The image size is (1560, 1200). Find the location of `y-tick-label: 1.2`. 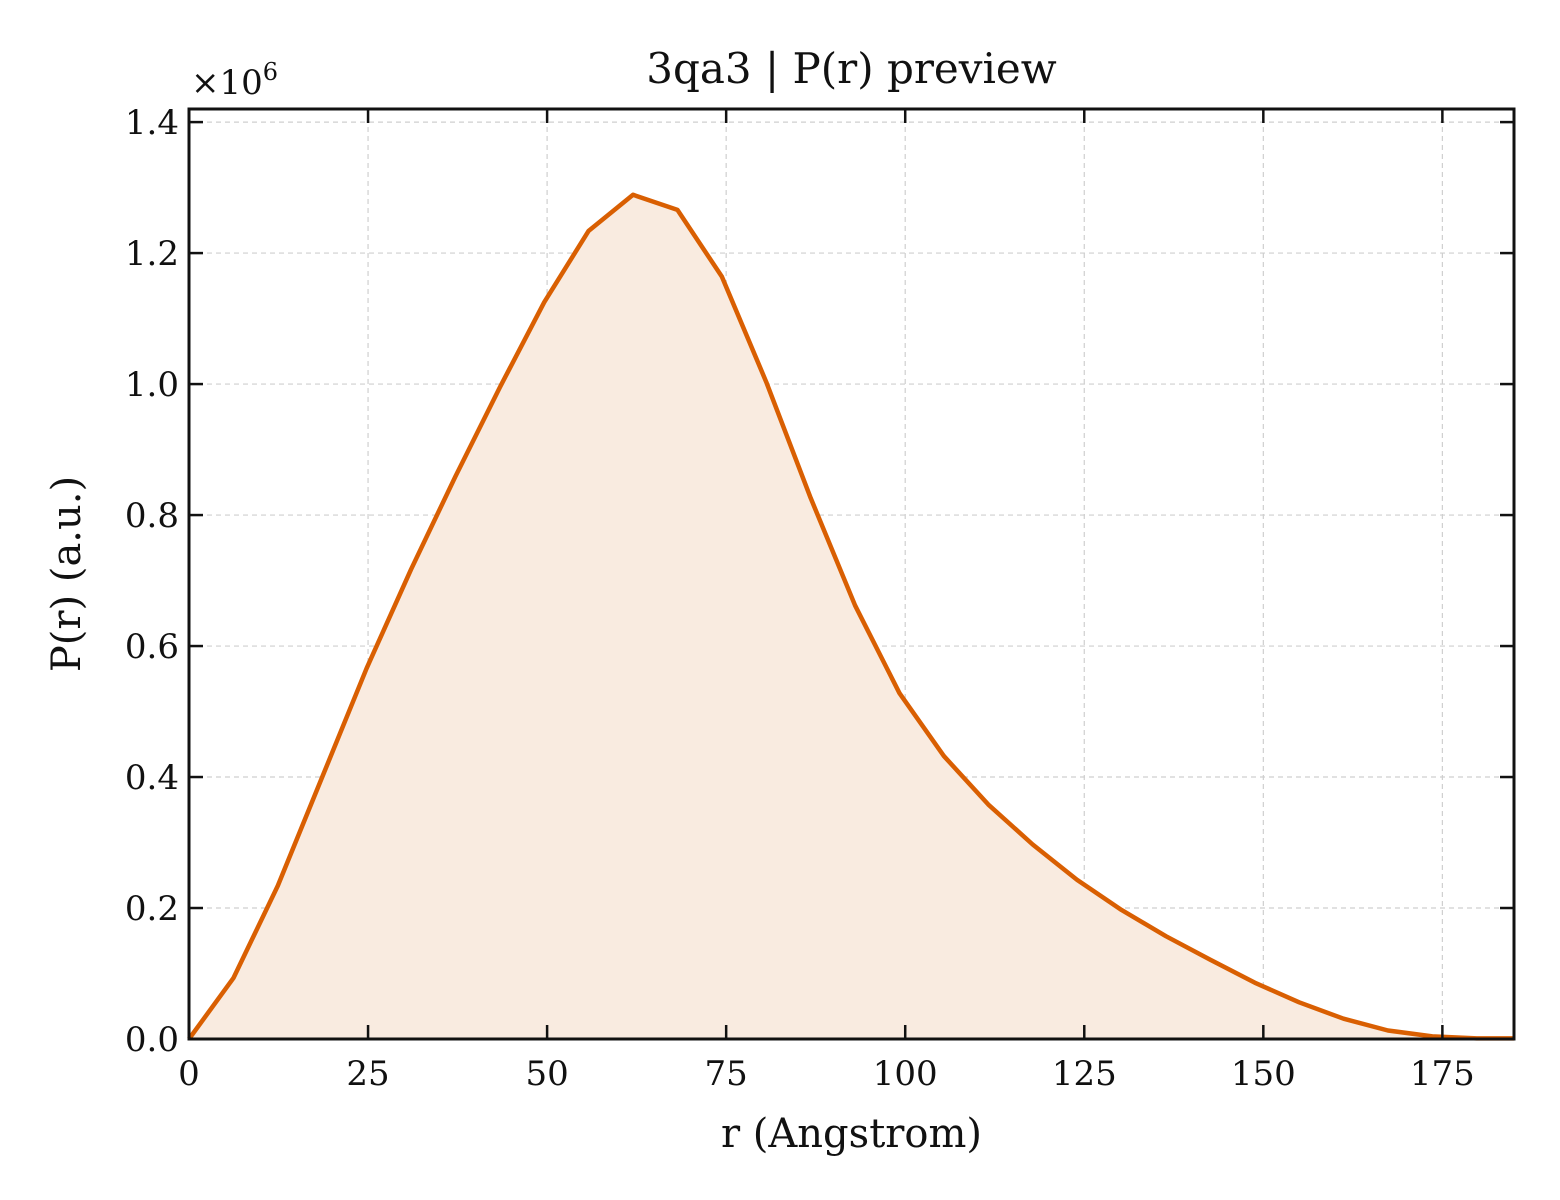

y-tick-label: 1.2 is located at coordinates (152, 254).